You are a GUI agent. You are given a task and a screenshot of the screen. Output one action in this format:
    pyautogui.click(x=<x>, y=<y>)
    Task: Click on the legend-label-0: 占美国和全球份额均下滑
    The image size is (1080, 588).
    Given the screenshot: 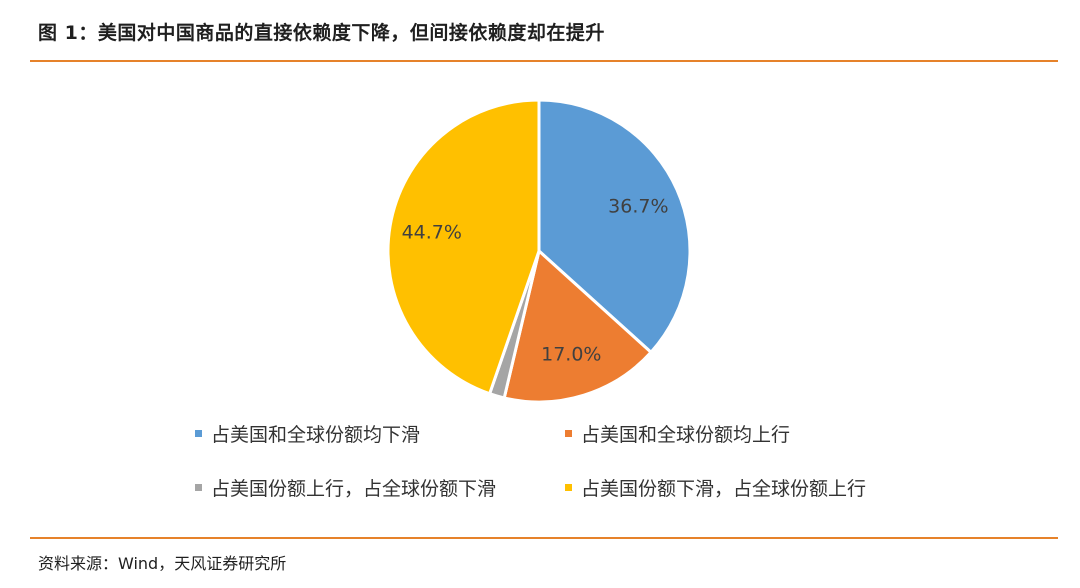 What is the action you would take?
    pyautogui.click(x=316, y=435)
    